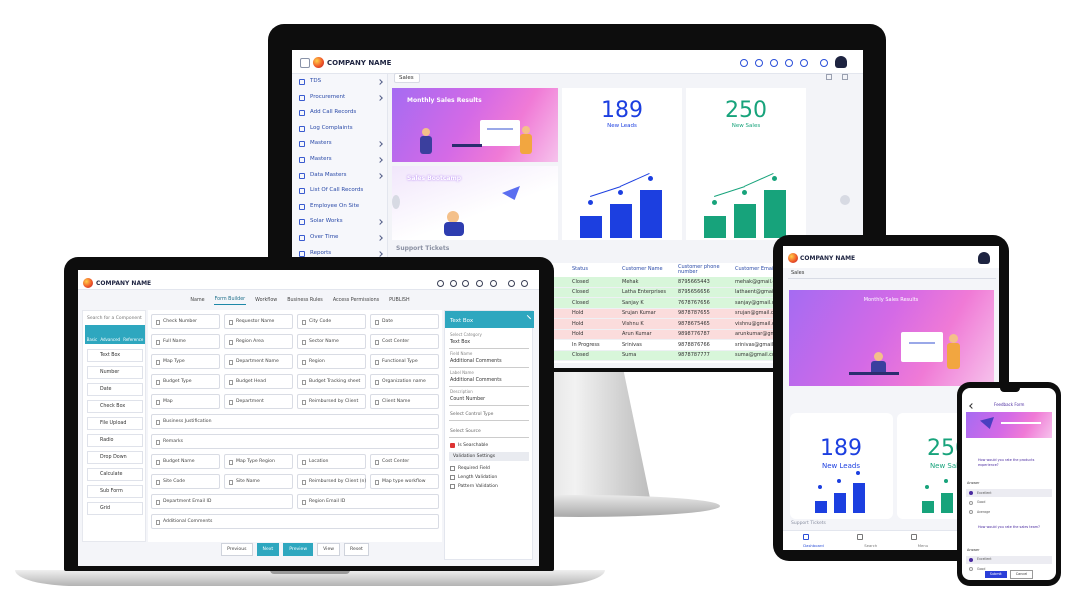 This screenshot has width=1080, height=608. Describe the element at coordinates (356, 300) in the screenshot. I see `form-tab: Access Permissions` at that location.